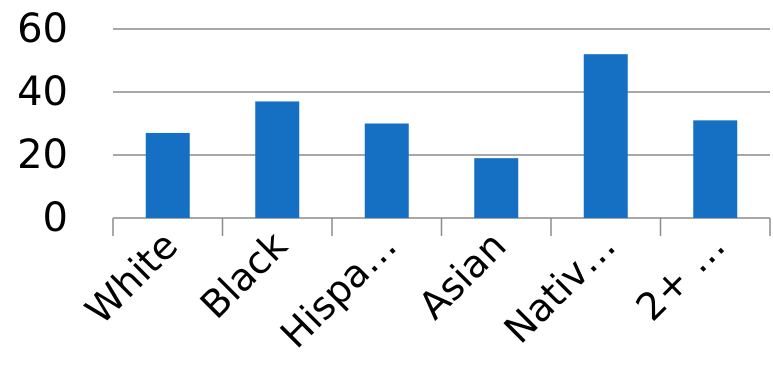 The height and width of the screenshot is (369, 773). What do you see at coordinates (55, 218) in the screenshot?
I see `y-tick-label: 0` at bounding box center [55, 218].